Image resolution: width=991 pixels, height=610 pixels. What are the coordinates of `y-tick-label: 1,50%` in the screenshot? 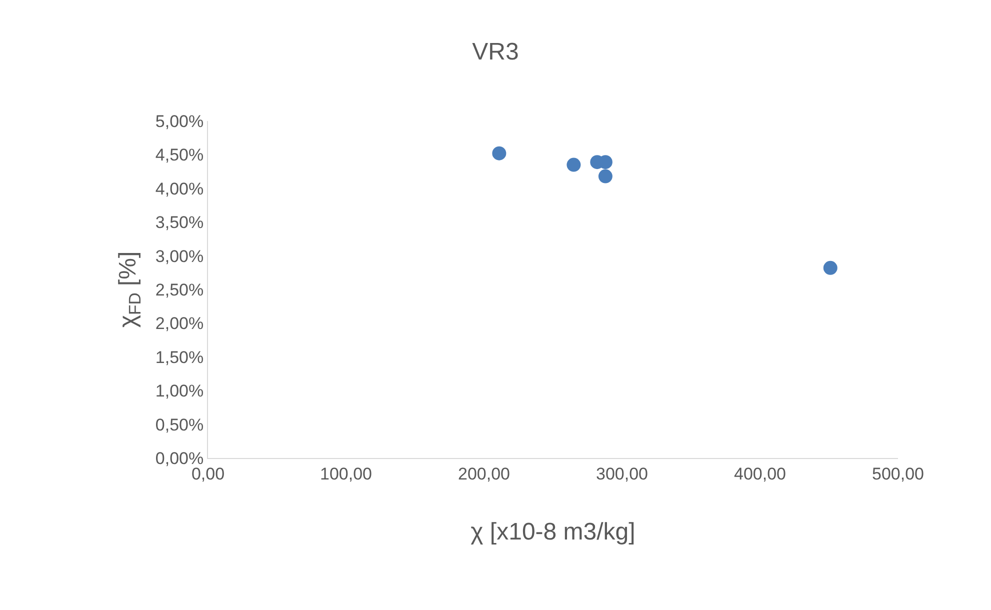 It's located at (179, 357).